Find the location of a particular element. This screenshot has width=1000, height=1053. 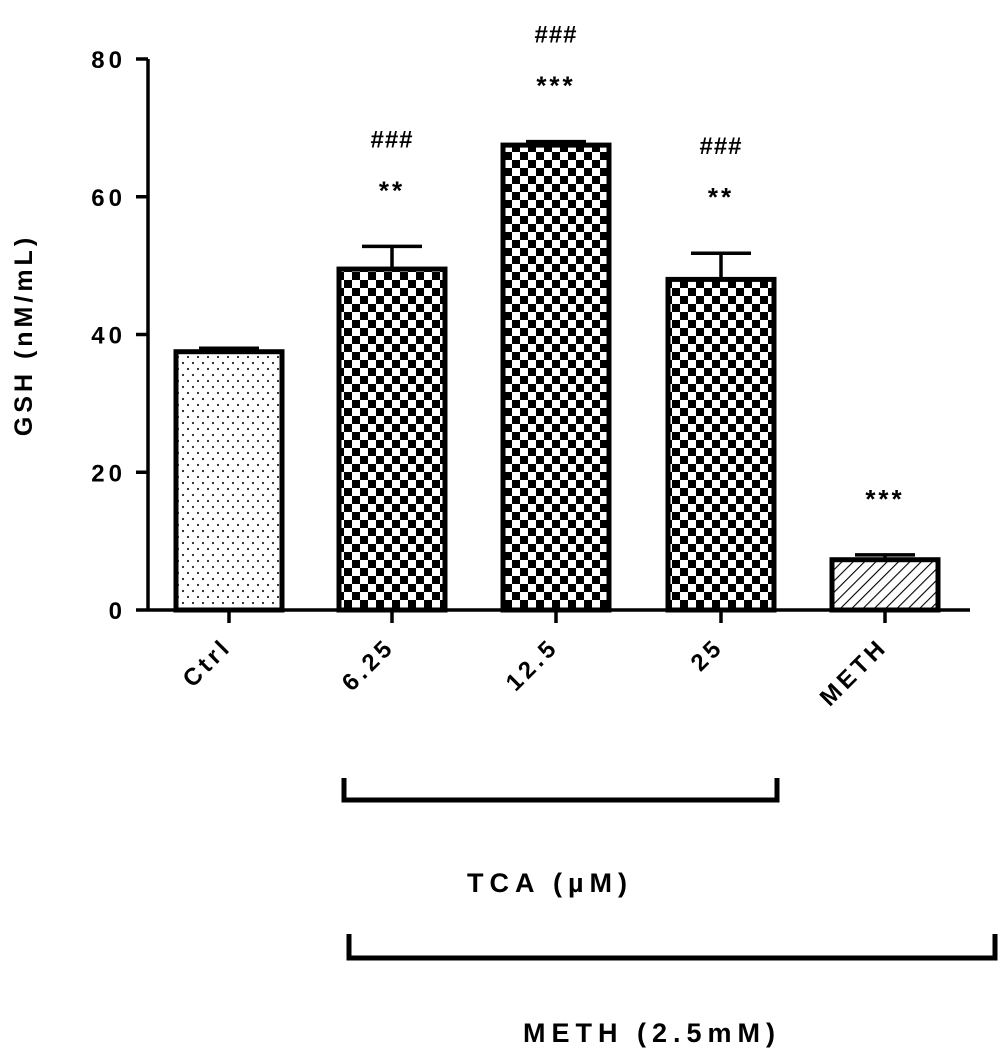

y-tick-label: 60 is located at coordinates (108, 198).